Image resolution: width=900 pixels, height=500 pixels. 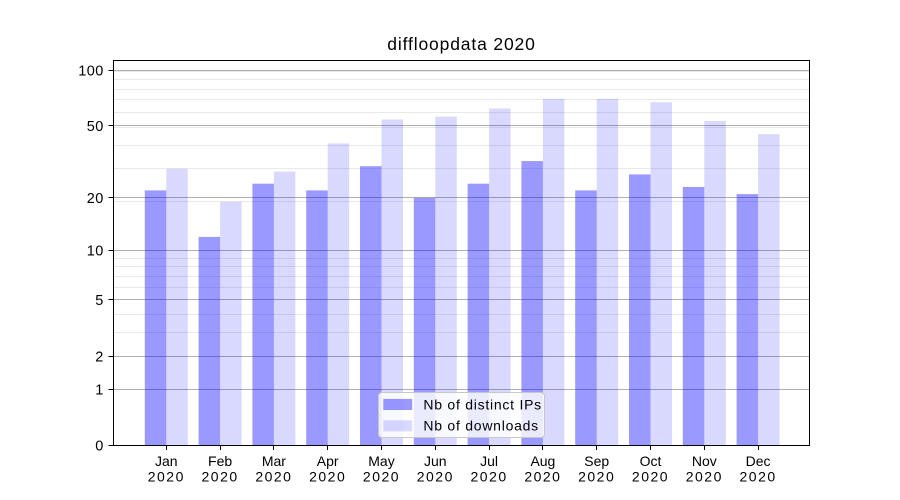 I want to click on svg-text: 100, so click(x=90, y=71).